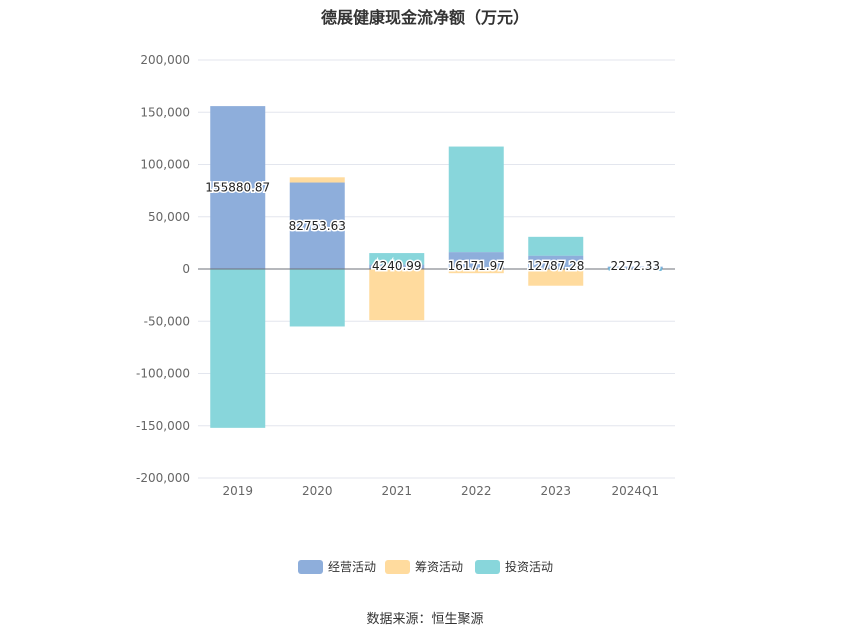 Image resolution: width=850 pixels, height=637 pixels. Describe the element at coordinates (555, 491) in the screenshot. I see `x-tick-label: 2023` at that location.